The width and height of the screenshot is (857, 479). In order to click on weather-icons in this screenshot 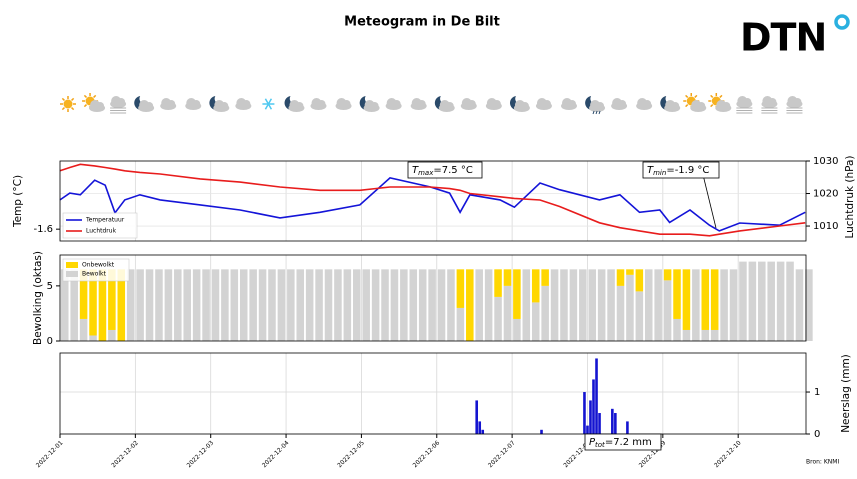, I will do `click(431, 104)`.